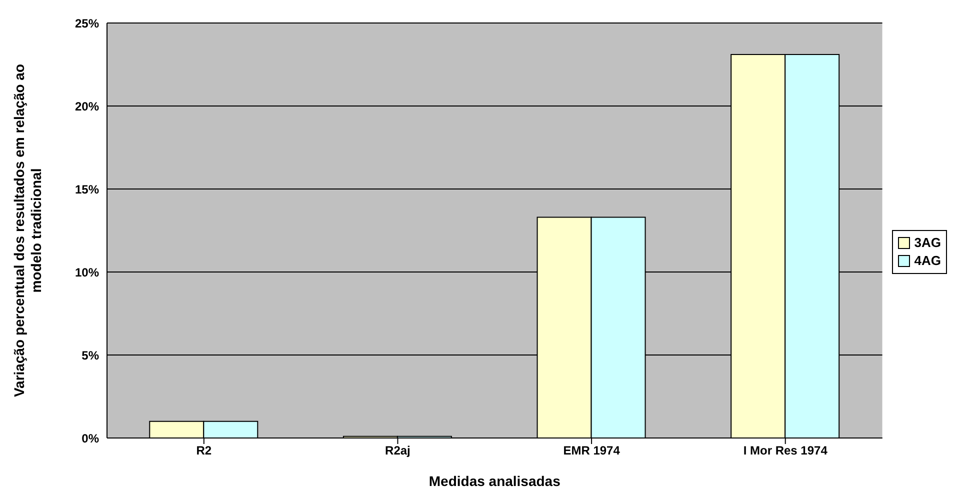 This screenshot has width=959, height=504. What do you see at coordinates (27, 231) in the screenshot?
I see `y-axis-title: Variação percentual dos resultados em relação ao modelo tradicional` at bounding box center [27, 231].